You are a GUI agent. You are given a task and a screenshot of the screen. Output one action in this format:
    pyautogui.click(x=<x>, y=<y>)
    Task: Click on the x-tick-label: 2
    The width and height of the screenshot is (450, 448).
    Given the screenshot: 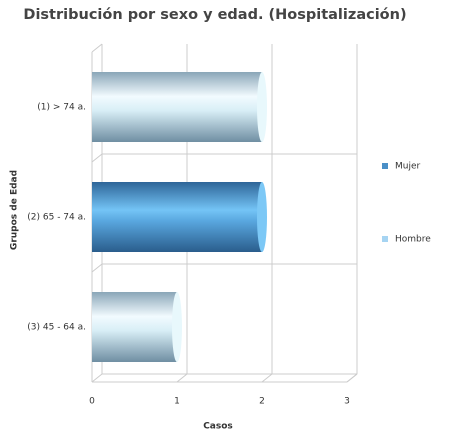 What is the action you would take?
    pyautogui.click(x=262, y=402)
    